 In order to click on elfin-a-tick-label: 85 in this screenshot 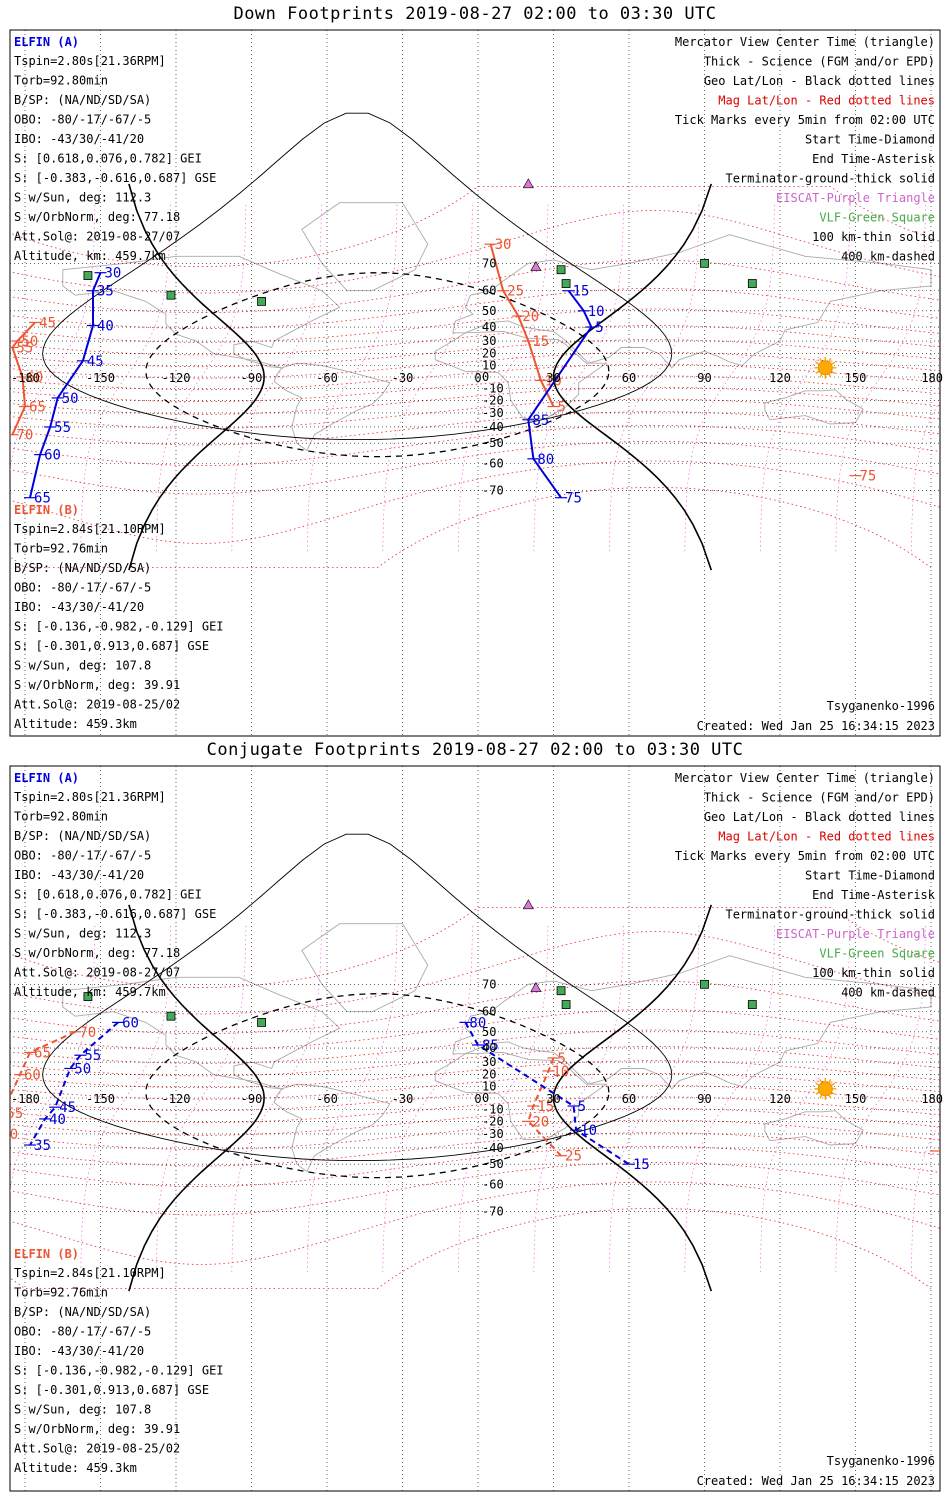, I will do `click(490, 1046)`.